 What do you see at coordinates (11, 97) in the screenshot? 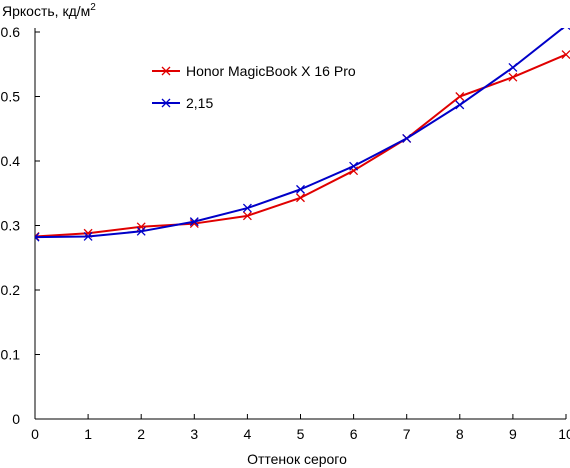
I see `y-tick-label: 0.5` at bounding box center [11, 97].